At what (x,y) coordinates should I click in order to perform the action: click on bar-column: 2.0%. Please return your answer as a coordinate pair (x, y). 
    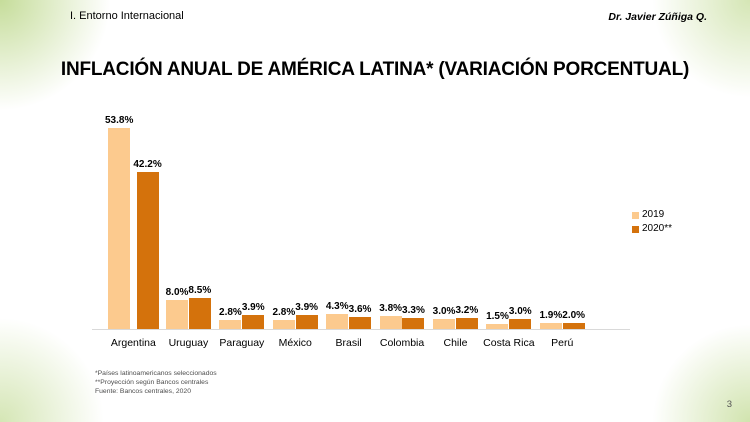
    Looking at the image, I should click on (574, 319).